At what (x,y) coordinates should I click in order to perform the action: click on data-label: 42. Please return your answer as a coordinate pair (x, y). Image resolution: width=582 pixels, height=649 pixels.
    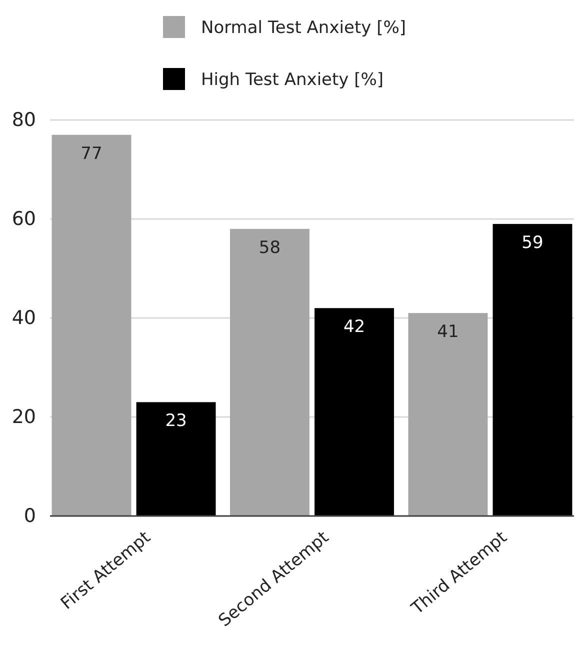
    Looking at the image, I should click on (354, 327).